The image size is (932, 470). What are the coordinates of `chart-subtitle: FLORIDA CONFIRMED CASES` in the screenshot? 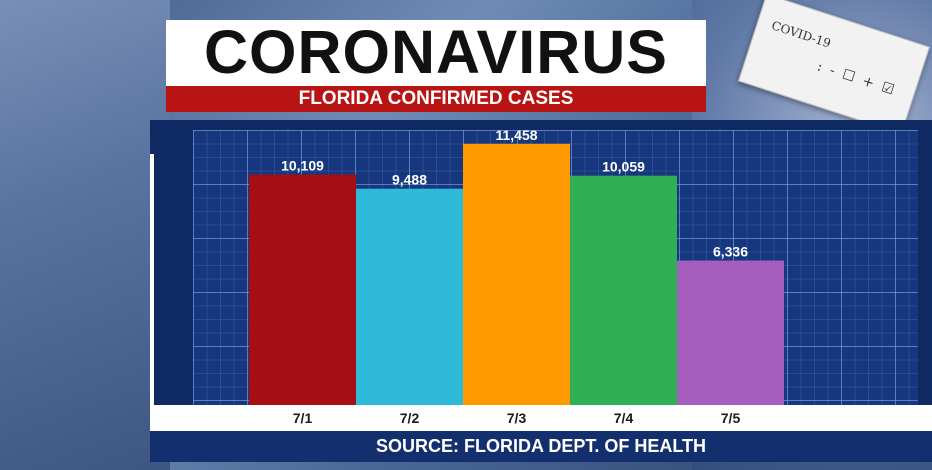 It's located at (436, 98).